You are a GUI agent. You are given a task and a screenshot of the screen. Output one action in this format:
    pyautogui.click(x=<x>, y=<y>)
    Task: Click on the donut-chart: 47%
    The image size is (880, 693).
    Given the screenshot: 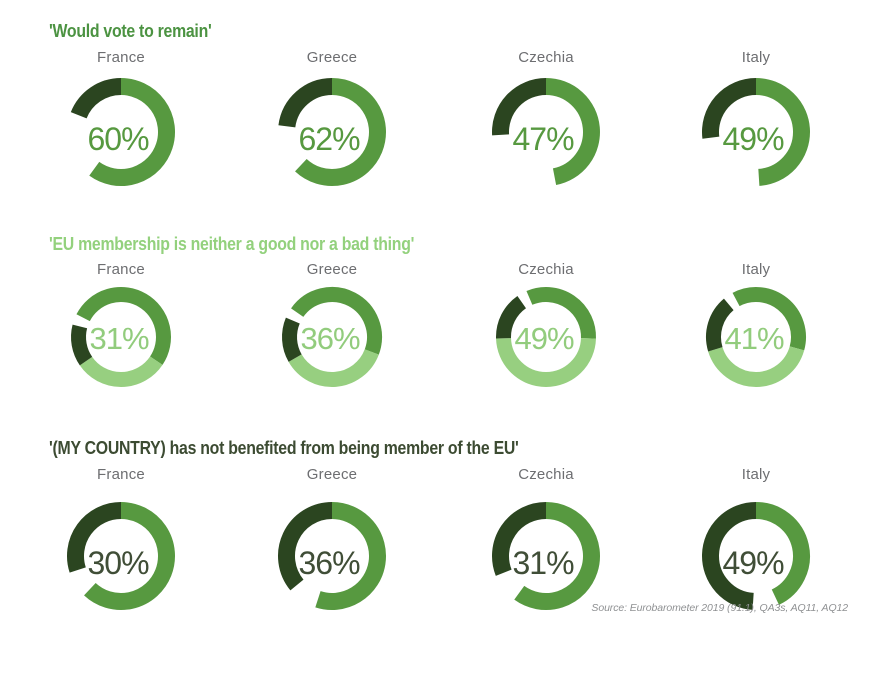 What is the action you would take?
    pyautogui.click(x=546, y=132)
    